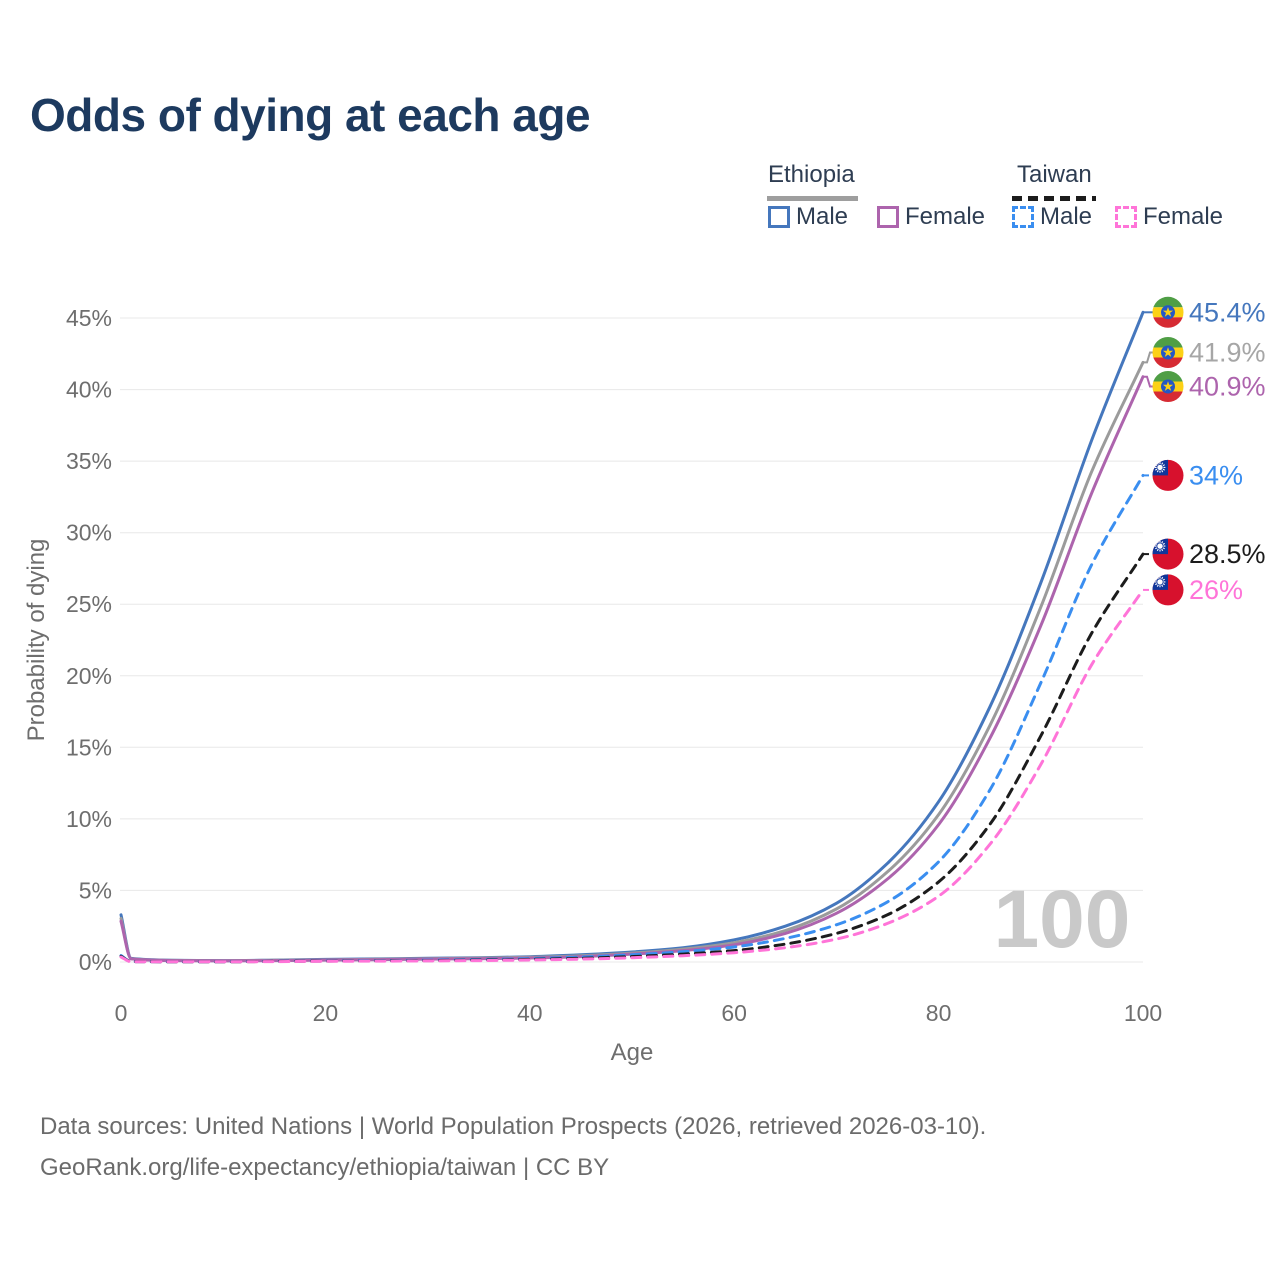 Image resolution: width=1280 pixels, height=1280 pixels. I want to click on legend-item-taiwan-female: Female, so click(1169, 217).